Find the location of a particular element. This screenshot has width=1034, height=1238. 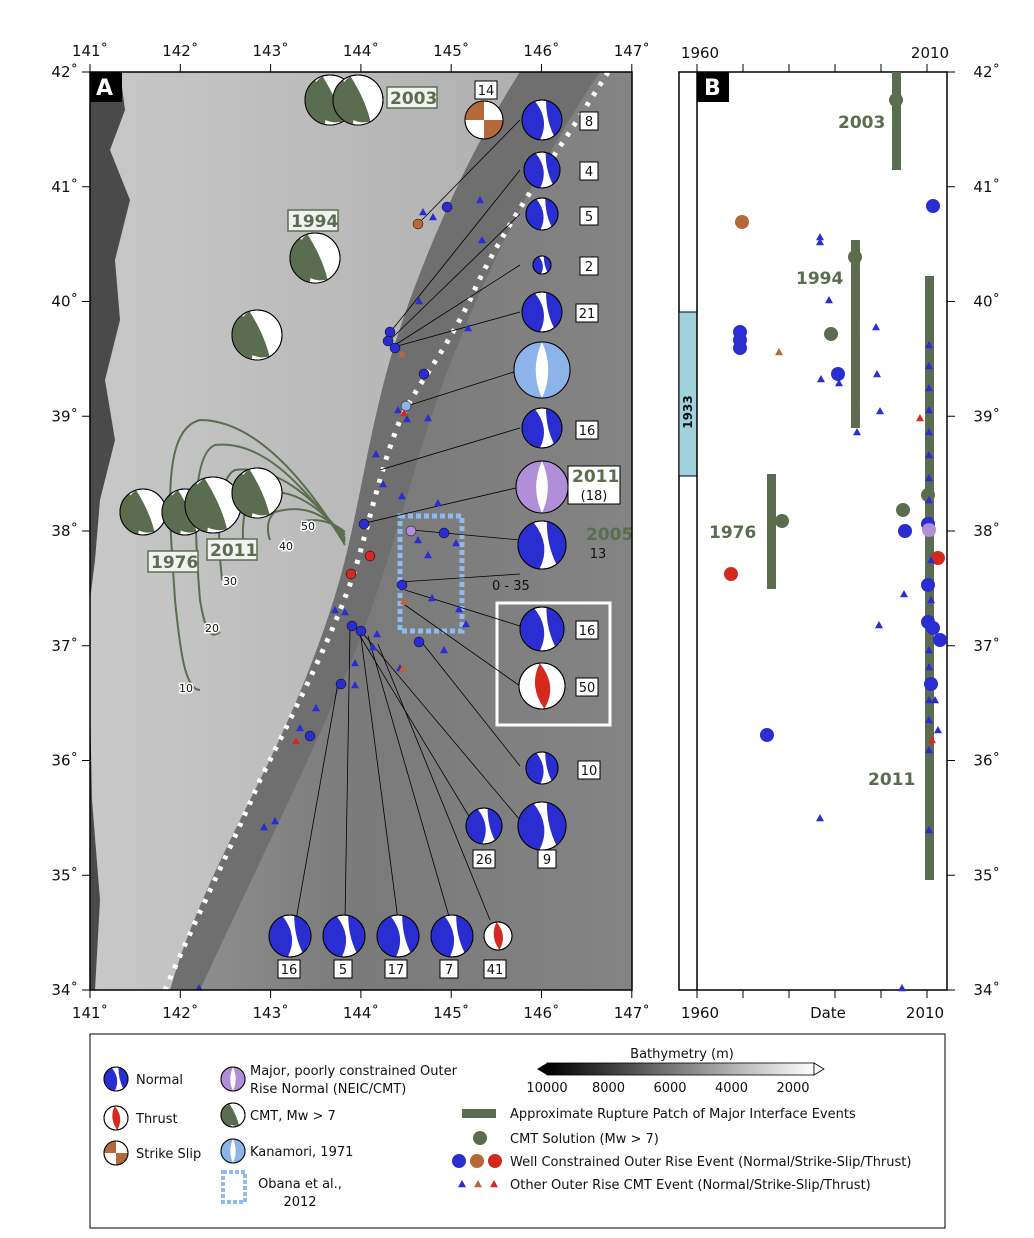

legend-tri-thrust is located at coordinates (494, 1184).